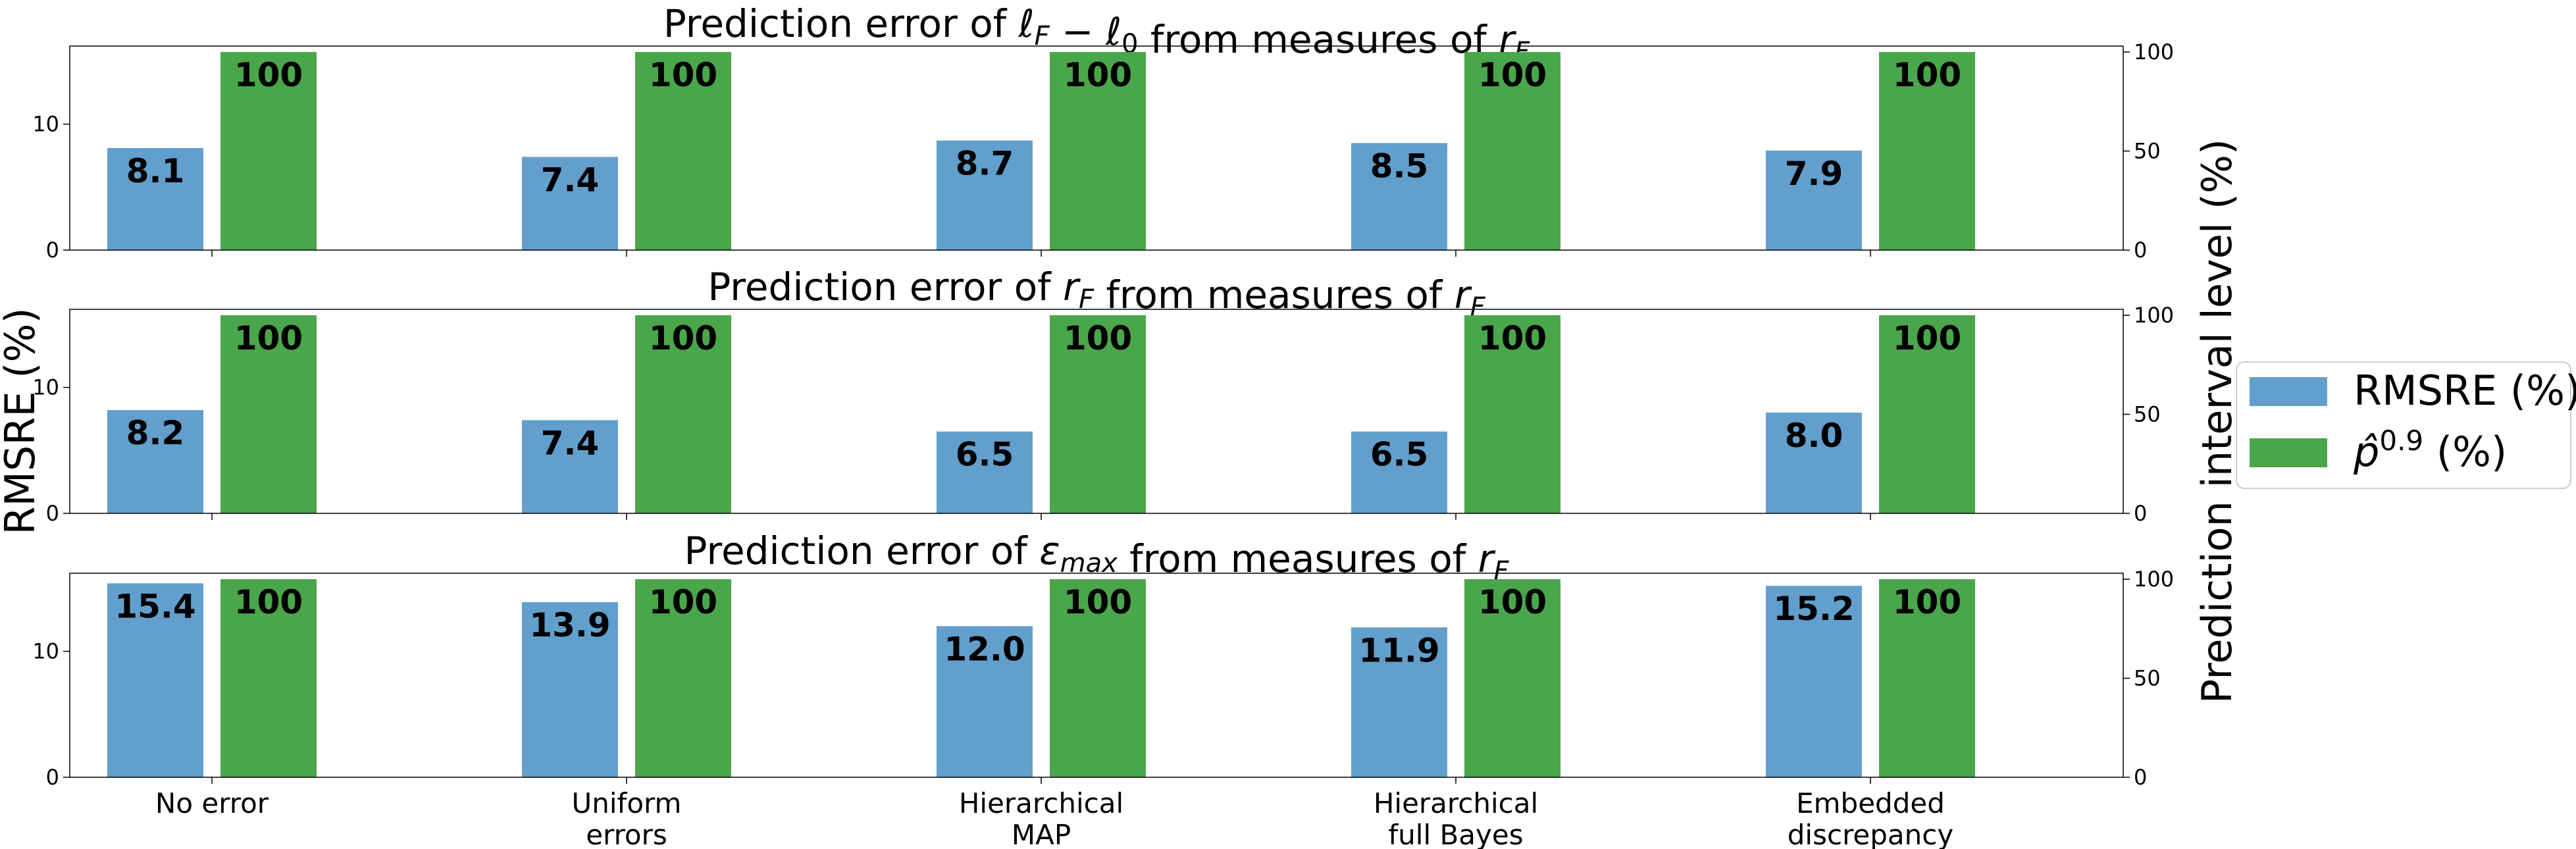 Image resolution: width=2576 pixels, height=849 pixels. What do you see at coordinates (1398, 650) in the screenshot?
I see `data-label: 11.9` at bounding box center [1398, 650].